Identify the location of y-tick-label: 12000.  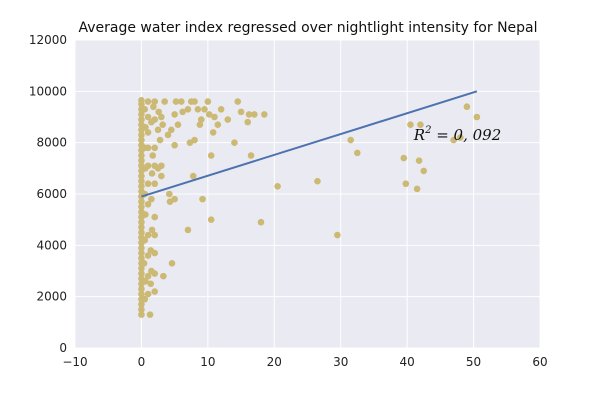
(48, 40).